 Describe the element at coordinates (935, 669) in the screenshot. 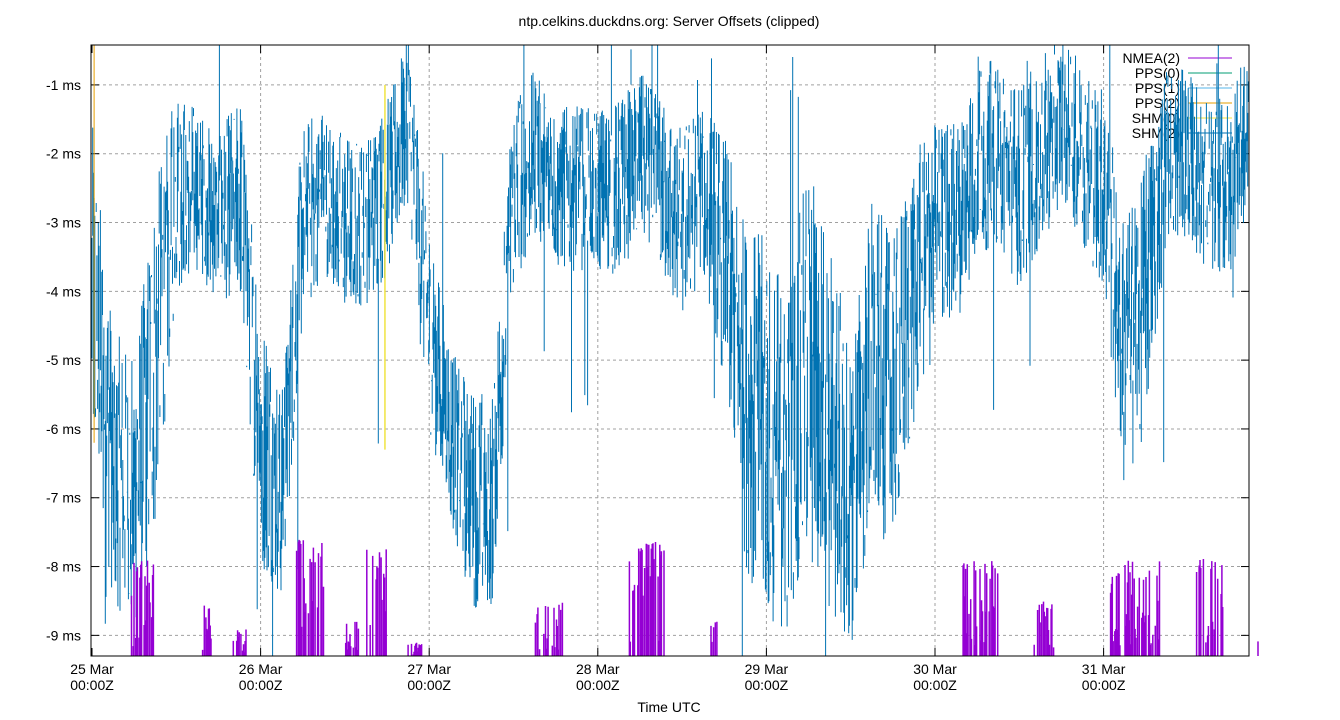

I see `x-tick-label-day: 30 Mar` at that location.